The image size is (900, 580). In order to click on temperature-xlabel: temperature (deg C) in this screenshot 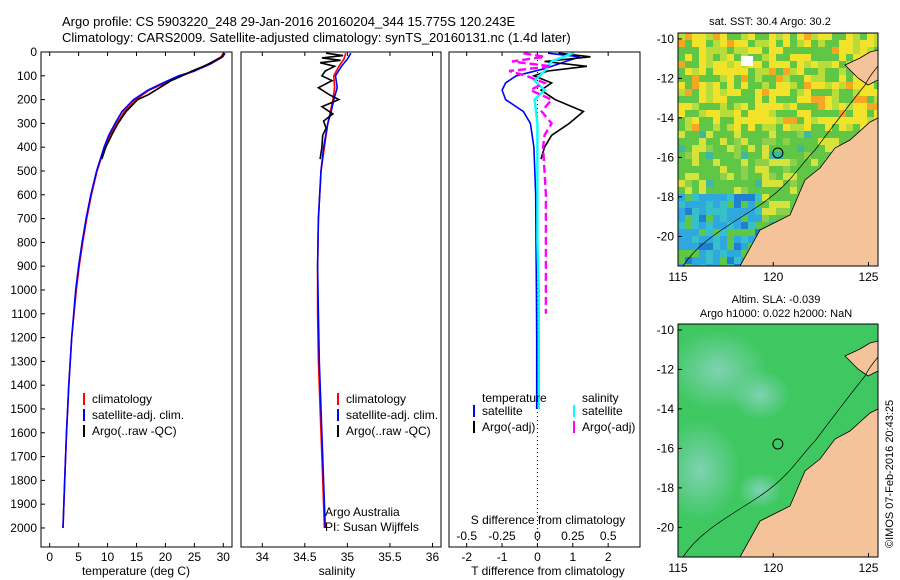, I will do `click(136, 571)`.